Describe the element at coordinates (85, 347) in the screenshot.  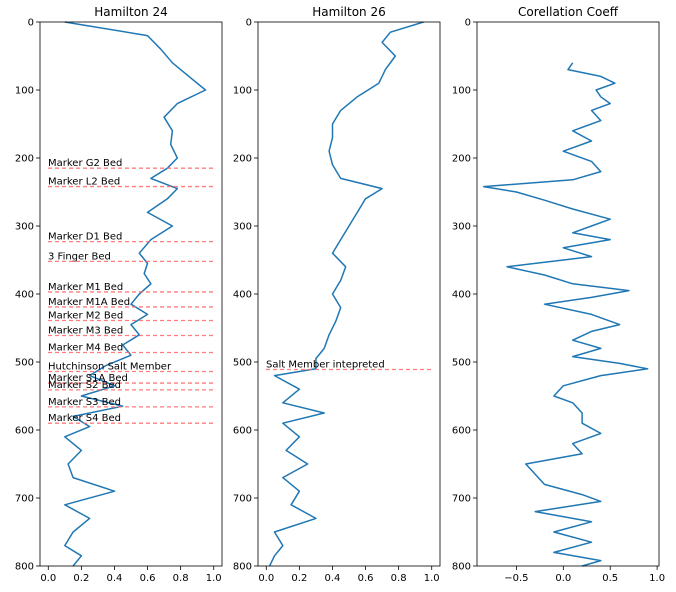
I see `marker-label: Marker M4 Bed` at that location.